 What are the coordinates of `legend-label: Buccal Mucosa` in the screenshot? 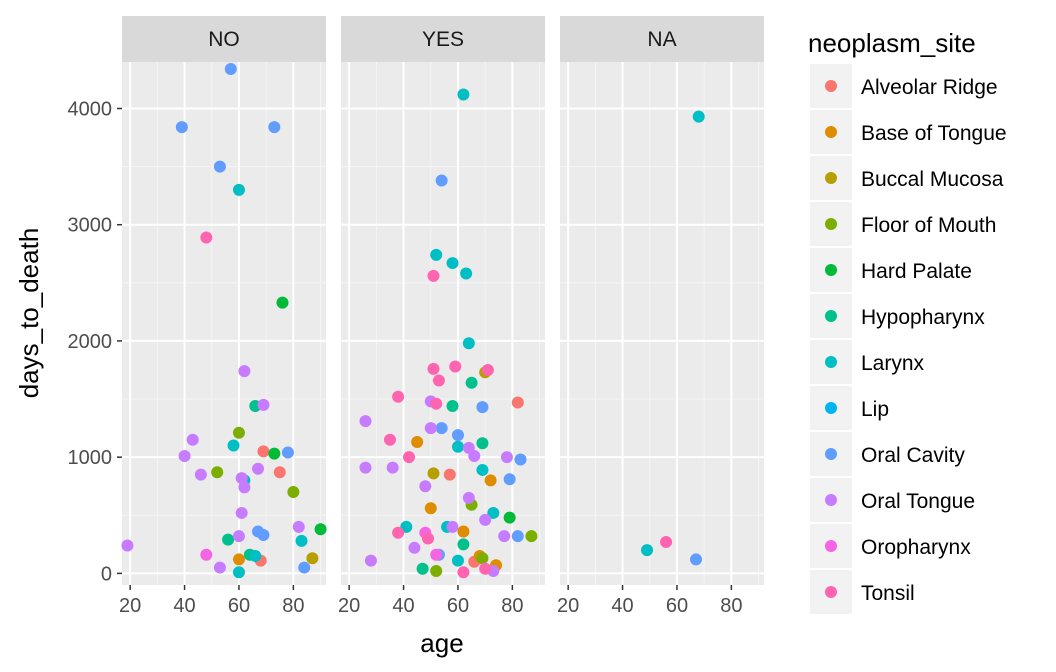 It's located at (932, 179).